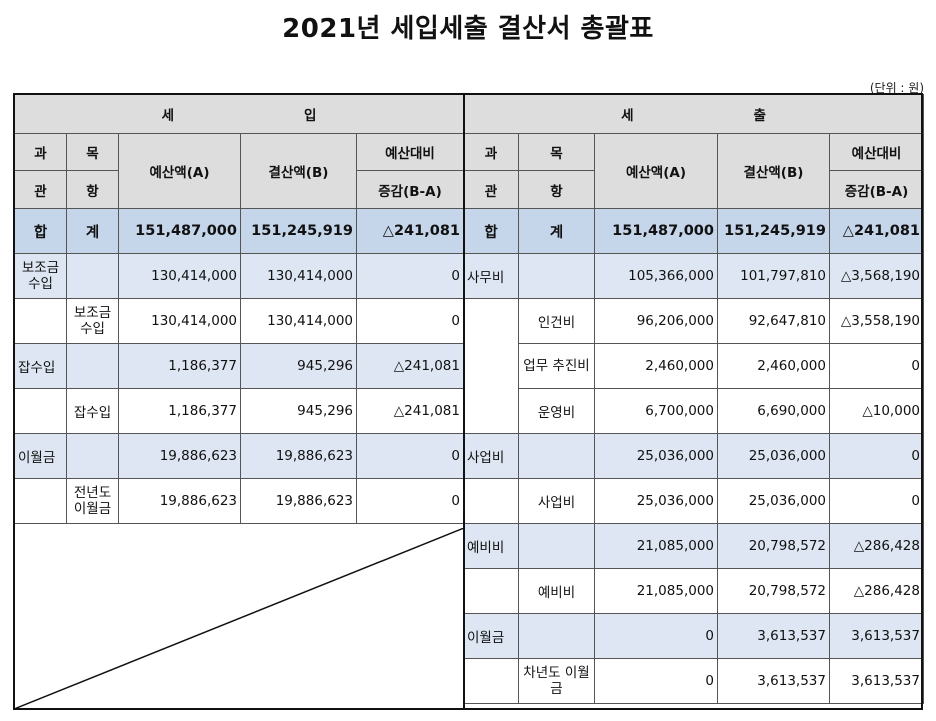 This screenshot has width=936, height=721. I want to click on exp-budget-cell: 6,700,000, so click(656, 411).